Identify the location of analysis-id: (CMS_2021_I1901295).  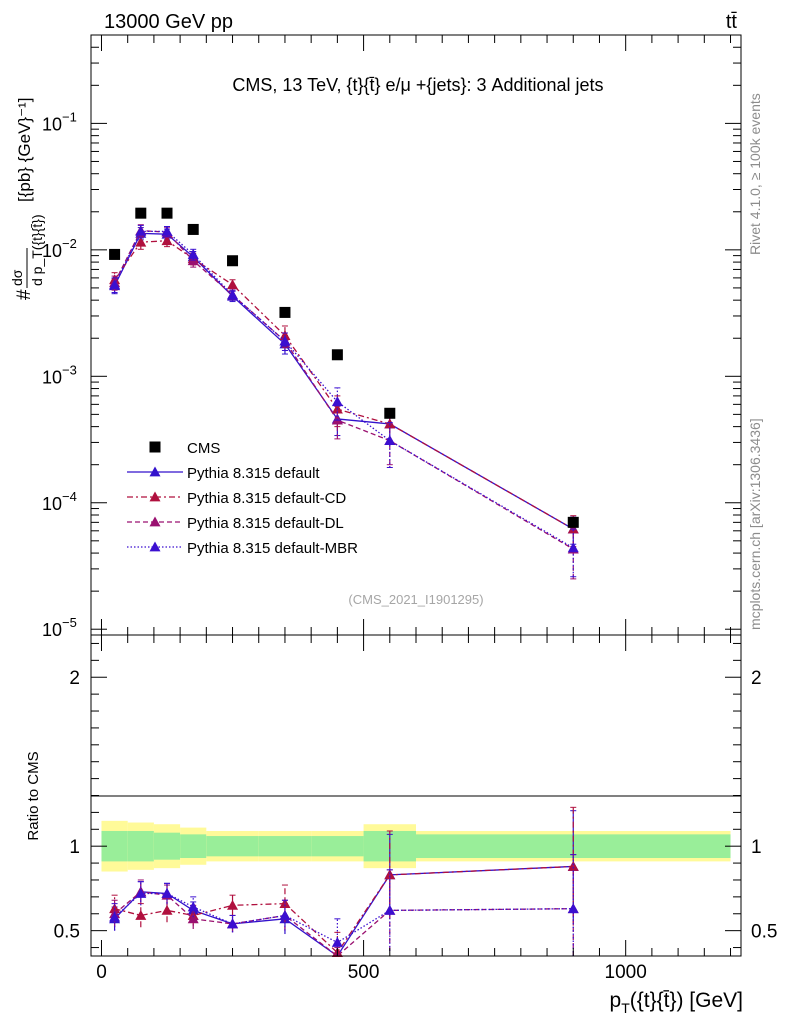
(415, 599).